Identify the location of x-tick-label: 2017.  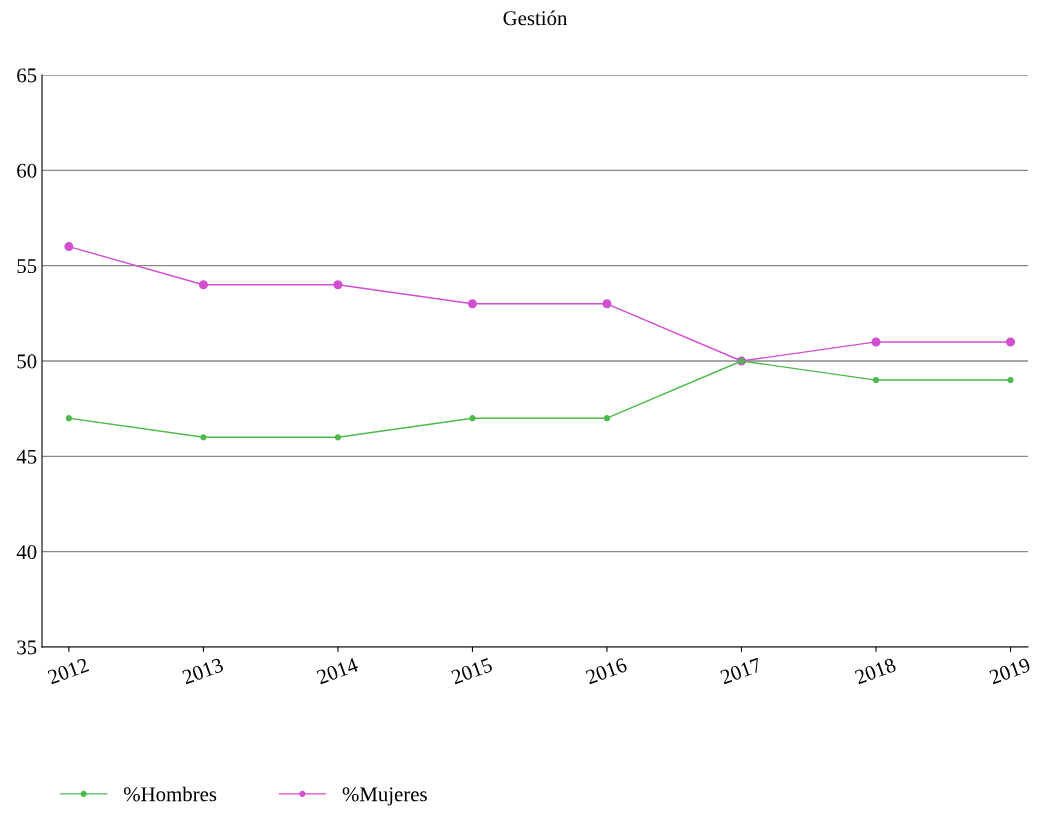
(741, 671).